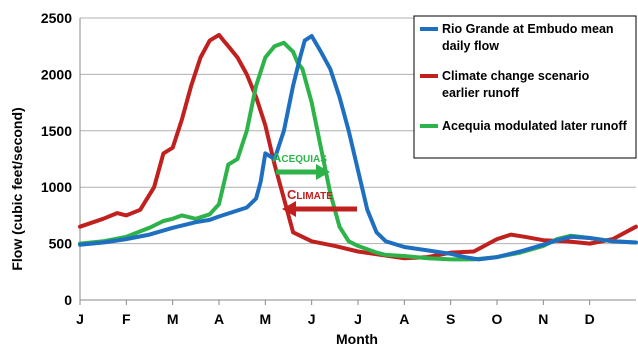 Image resolution: width=638 pixels, height=348 pixels. What do you see at coordinates (535, 126) in the screenshot?
I see `legend-label: Acequia modulated later runoff` at bounding box center [535, 126].